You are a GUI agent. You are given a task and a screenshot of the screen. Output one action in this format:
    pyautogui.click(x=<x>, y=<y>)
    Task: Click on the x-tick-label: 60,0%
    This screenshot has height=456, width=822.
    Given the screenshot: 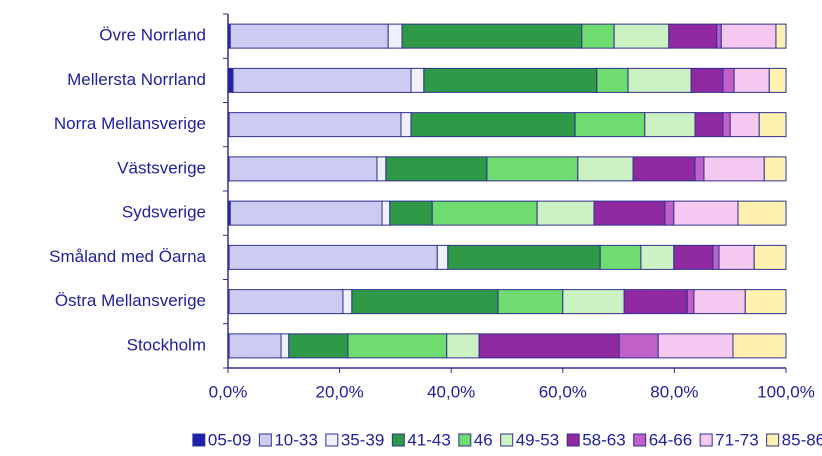 What is the action you would take?
    pyautogui.click(x=563, y=391)
    